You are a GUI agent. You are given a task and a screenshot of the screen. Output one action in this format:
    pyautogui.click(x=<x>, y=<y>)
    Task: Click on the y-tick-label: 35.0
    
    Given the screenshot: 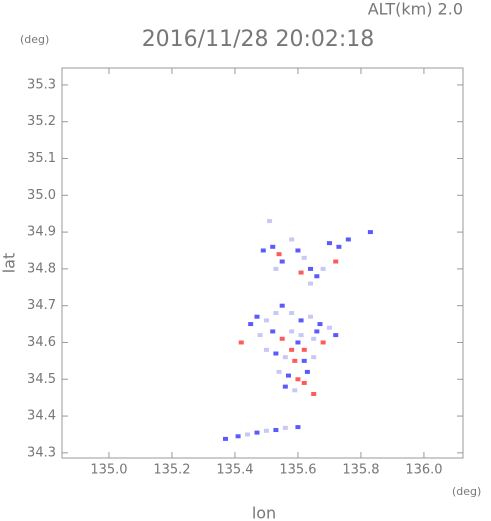 What is the action you would take?
    pyautogui.click(x=41, y=195)
    